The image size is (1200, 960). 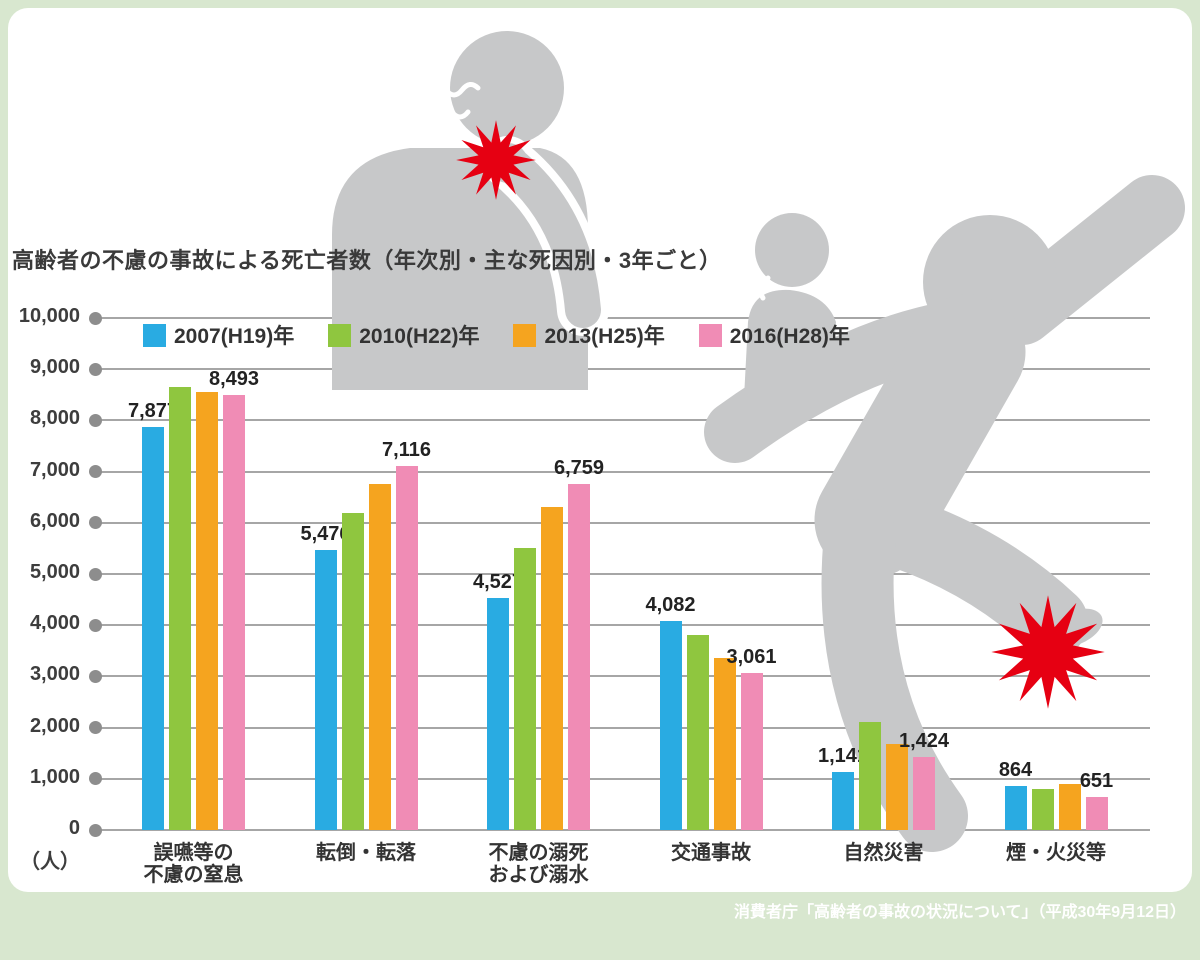 I want to click on category-label: 煙・火災等, so click(x=1056, y=853).